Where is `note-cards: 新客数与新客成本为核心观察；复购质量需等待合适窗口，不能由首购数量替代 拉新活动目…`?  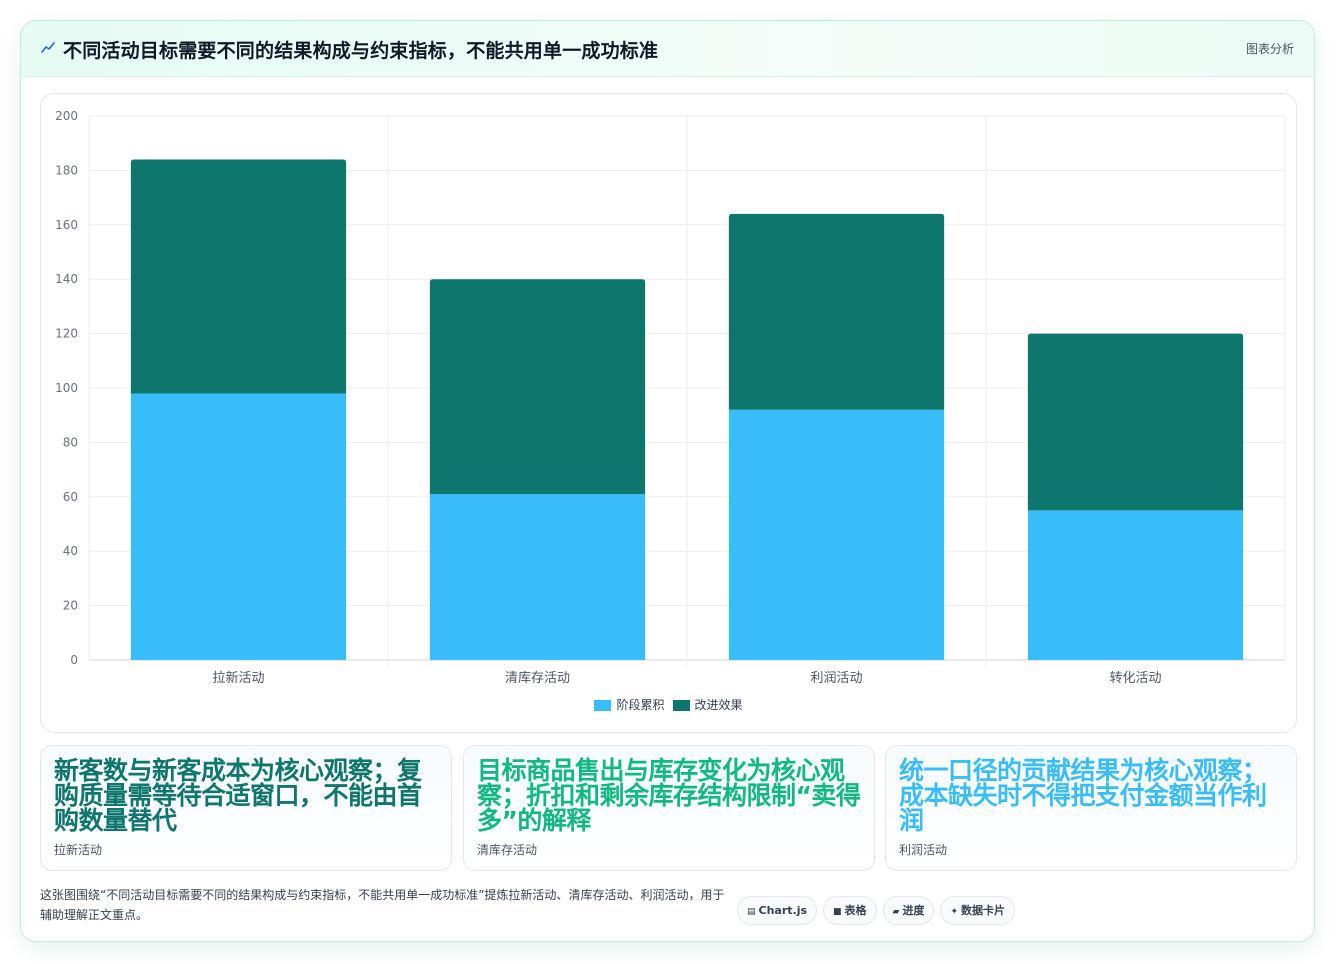 note-cards: 新客数与新客成本为核心观察；复购质量需等待合适窗口，不能由首购数量替代 拉新活动目… is located at coordinates (668, 808).